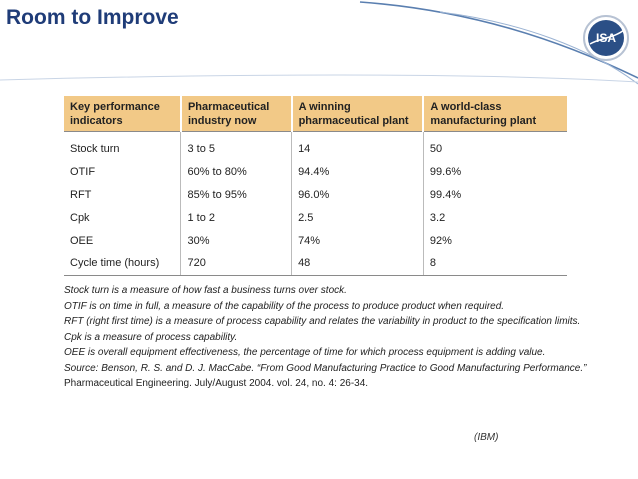 This screenshot has width=638, height=479. I want to click on table-cell: OTIF, so click(123, 172).